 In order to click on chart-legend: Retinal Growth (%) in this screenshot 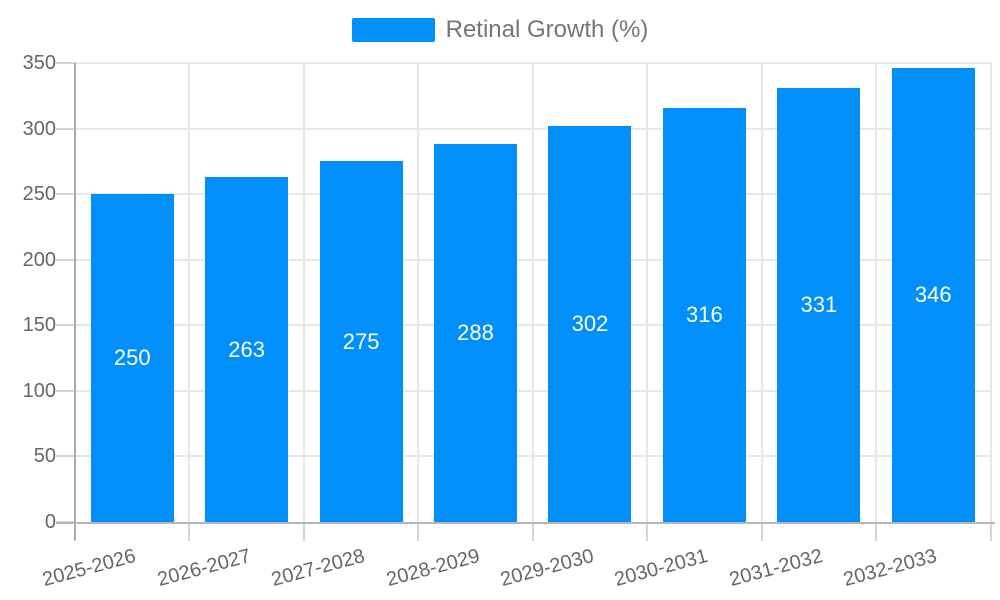, I will do `click(500, 30)`.